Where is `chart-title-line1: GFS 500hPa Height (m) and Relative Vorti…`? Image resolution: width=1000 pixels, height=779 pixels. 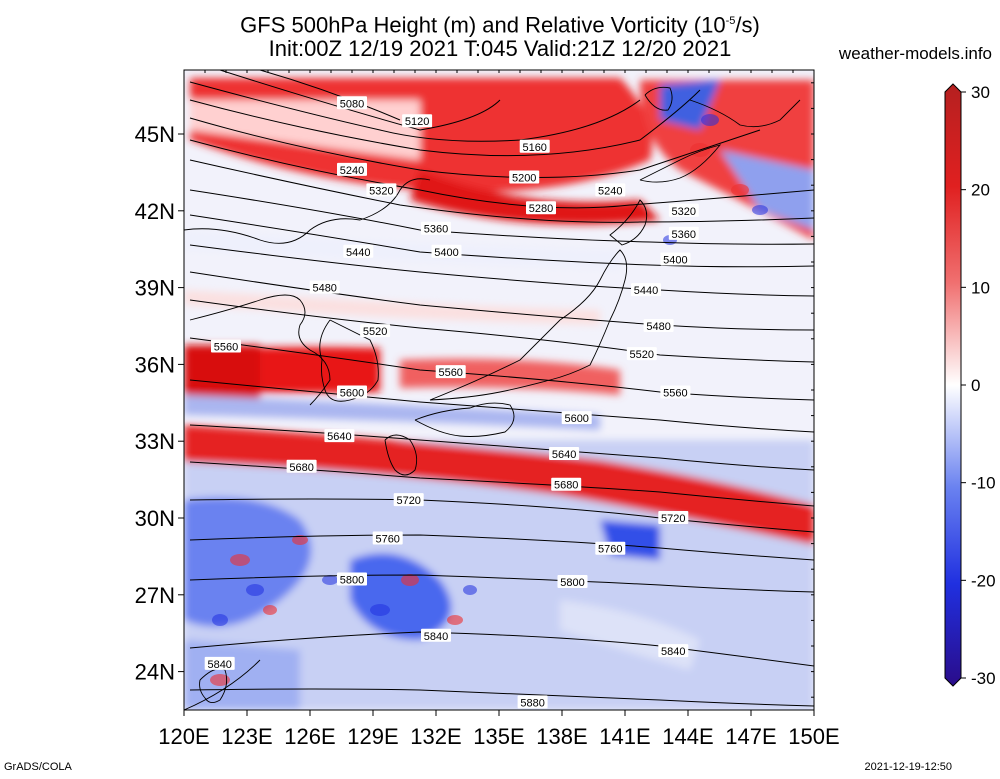
chart-title-line1: GFS 500hPa Height (m) and Relative Vorti… is located at coordinates (500, 23).